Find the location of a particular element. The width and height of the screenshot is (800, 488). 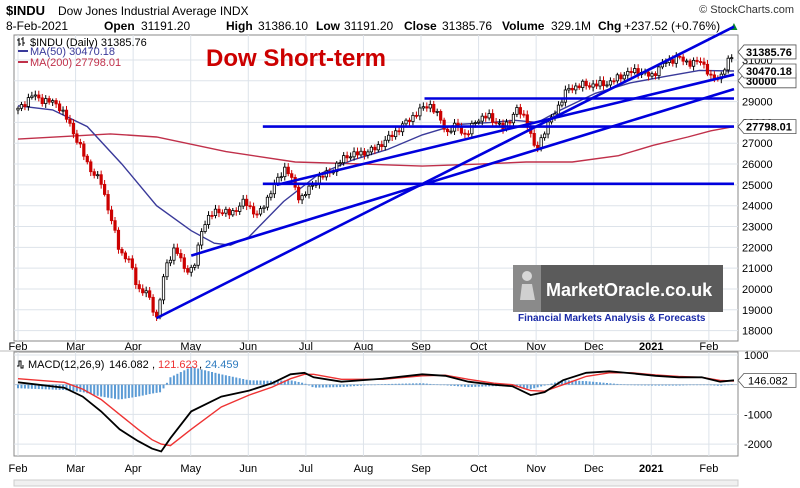

high-value: 31386.10 is located at coordinates (283, 26).